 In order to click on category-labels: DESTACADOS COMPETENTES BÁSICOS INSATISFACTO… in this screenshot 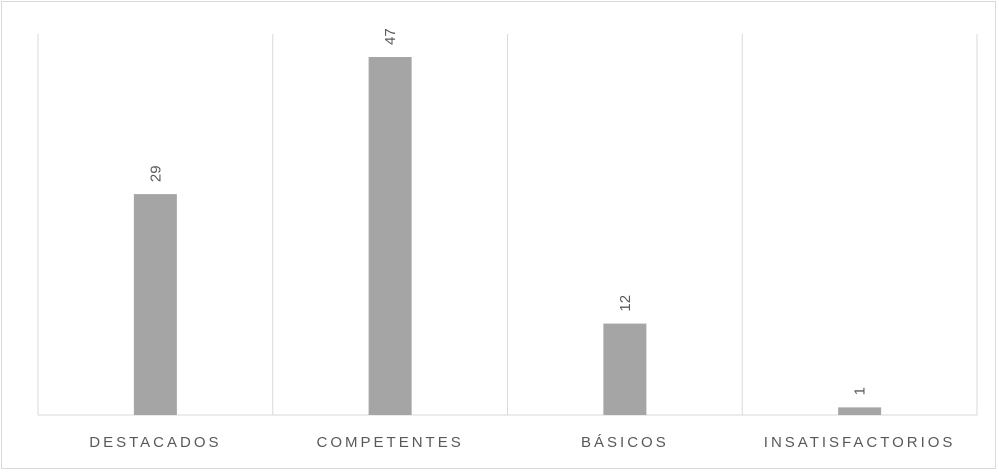, I will do `click(522, 442)`.